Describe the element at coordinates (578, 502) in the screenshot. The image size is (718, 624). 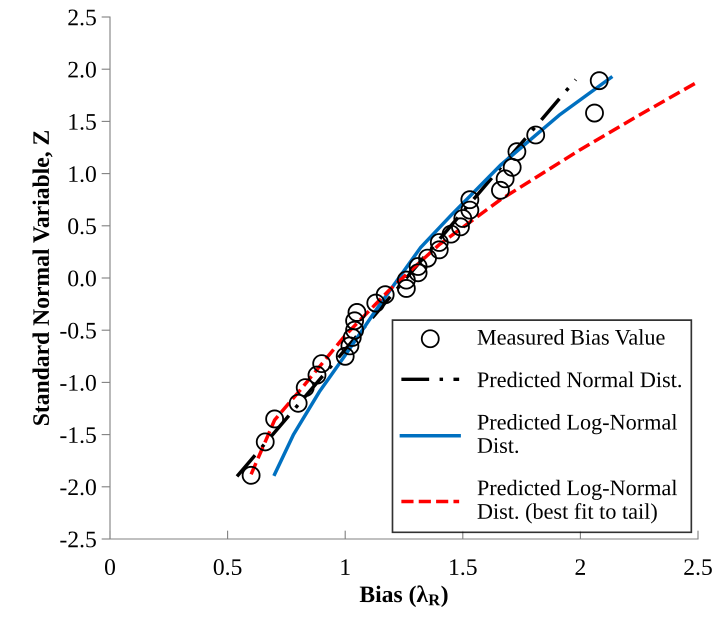
I see `legend-label: Predicted Log-Normal Dist. (best fit to tail)` at that location.